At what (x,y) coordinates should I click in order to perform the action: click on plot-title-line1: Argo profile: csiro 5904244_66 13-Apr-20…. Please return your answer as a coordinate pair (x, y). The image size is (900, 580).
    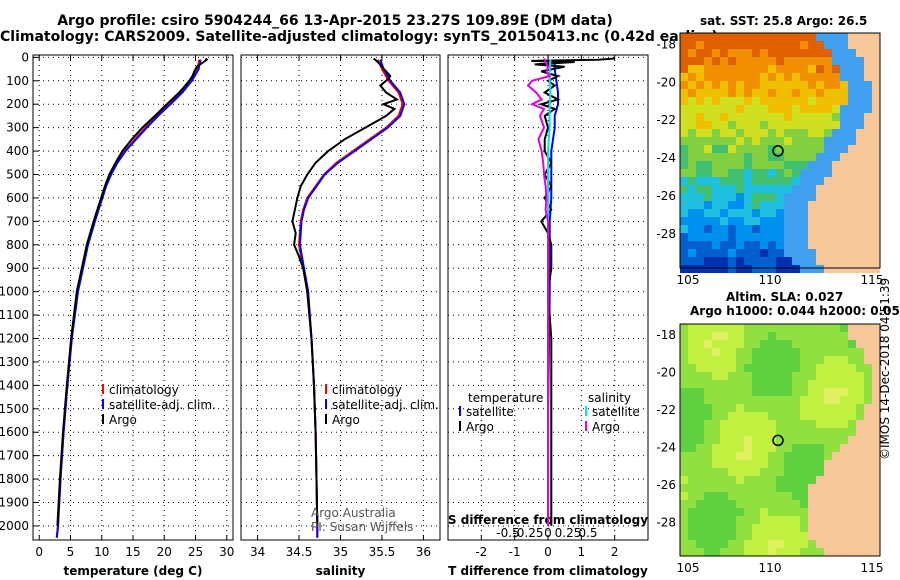
    Looking at the image, I should click on (335, 21).